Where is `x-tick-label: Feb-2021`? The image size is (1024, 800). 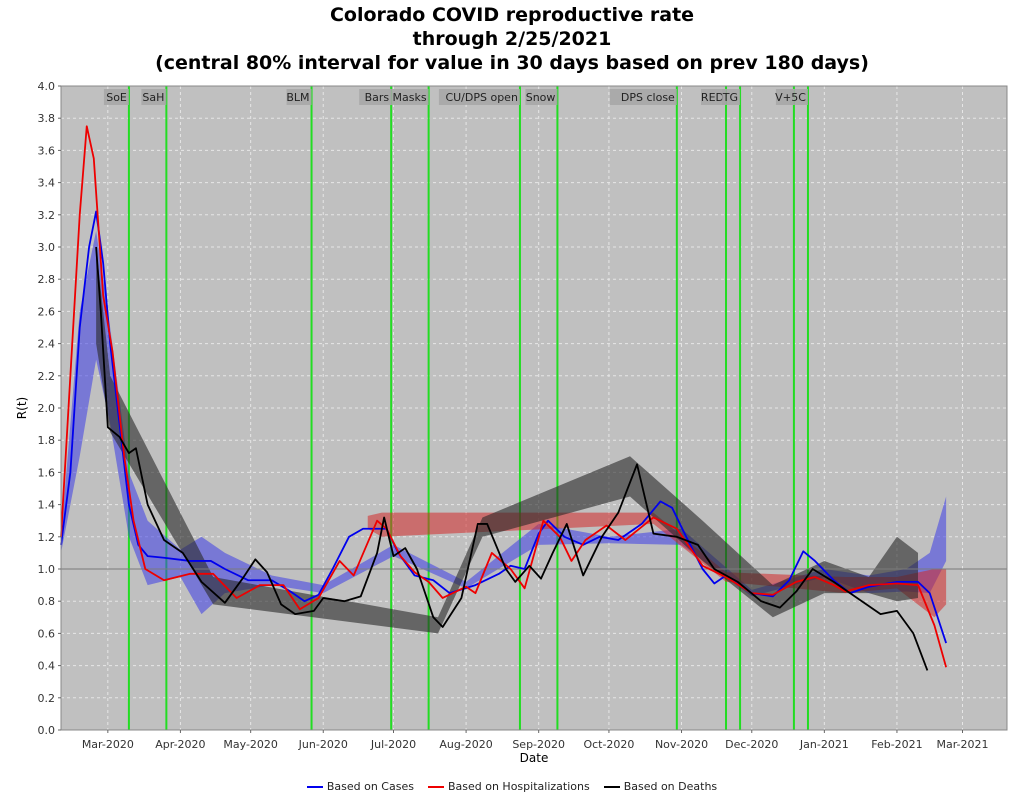
x-tick-label: Feb-2021 is located at coordinates (896, 744).